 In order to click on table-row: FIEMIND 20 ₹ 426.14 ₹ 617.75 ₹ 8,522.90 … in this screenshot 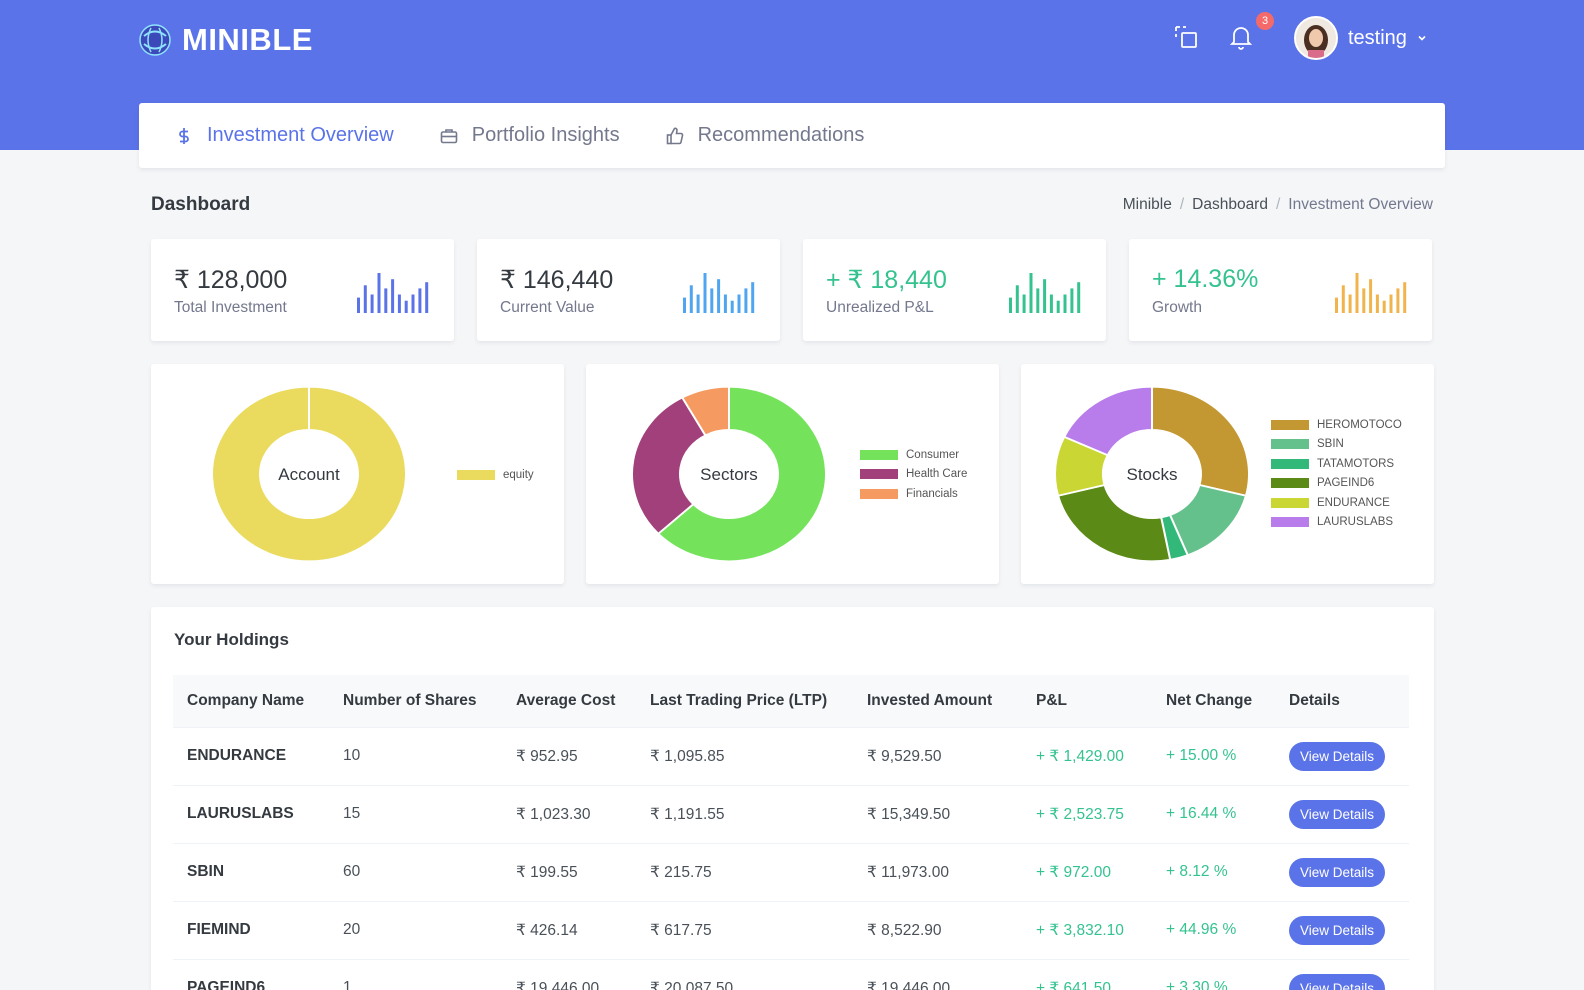, I will do `click(791, 929)`.